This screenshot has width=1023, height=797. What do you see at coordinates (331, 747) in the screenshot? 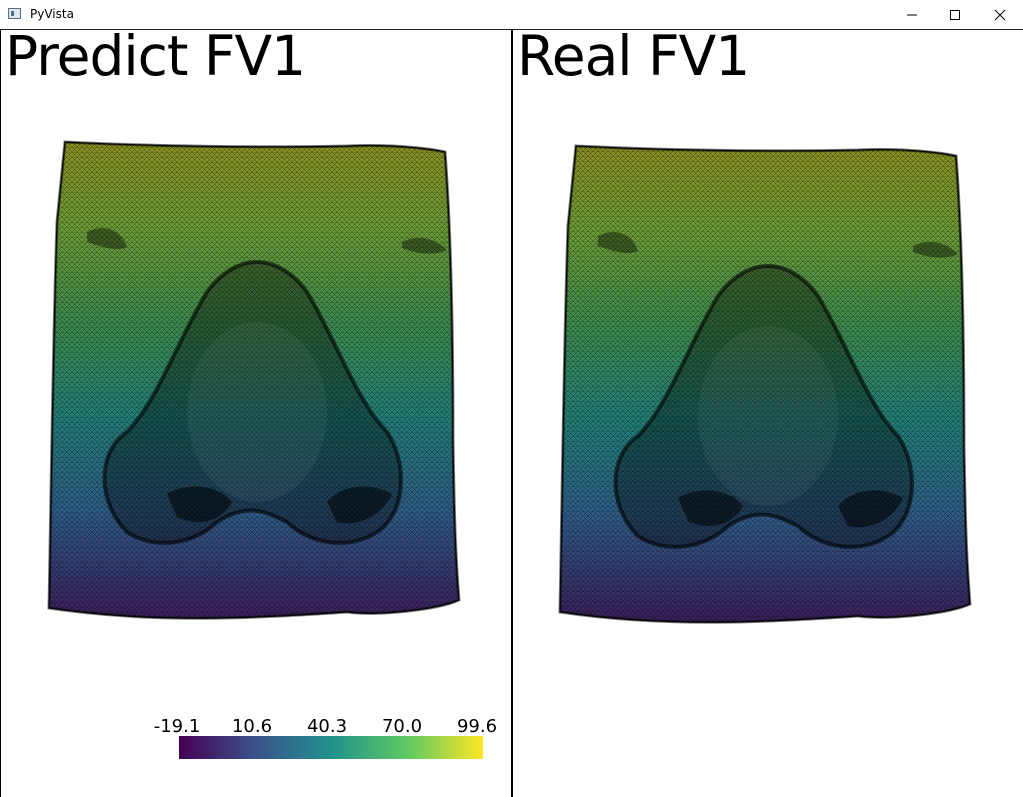
I see `colorbar-gradient` at bounding box center [331, 747].